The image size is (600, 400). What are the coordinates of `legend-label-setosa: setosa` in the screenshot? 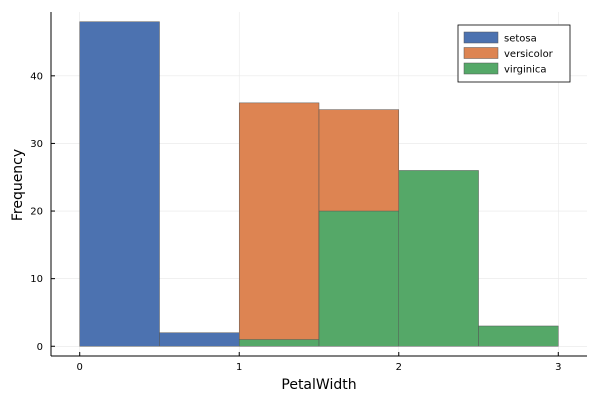 It's located at (520, 39).